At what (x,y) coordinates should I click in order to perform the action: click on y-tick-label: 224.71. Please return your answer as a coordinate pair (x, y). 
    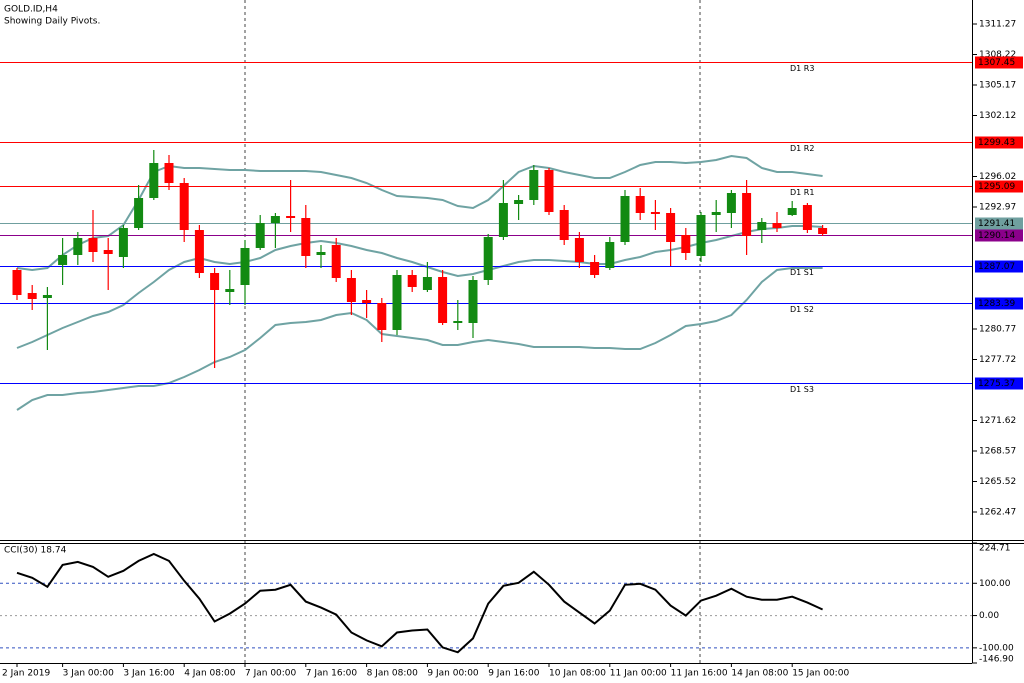
    Looking at the image, I should click on (995, 549).